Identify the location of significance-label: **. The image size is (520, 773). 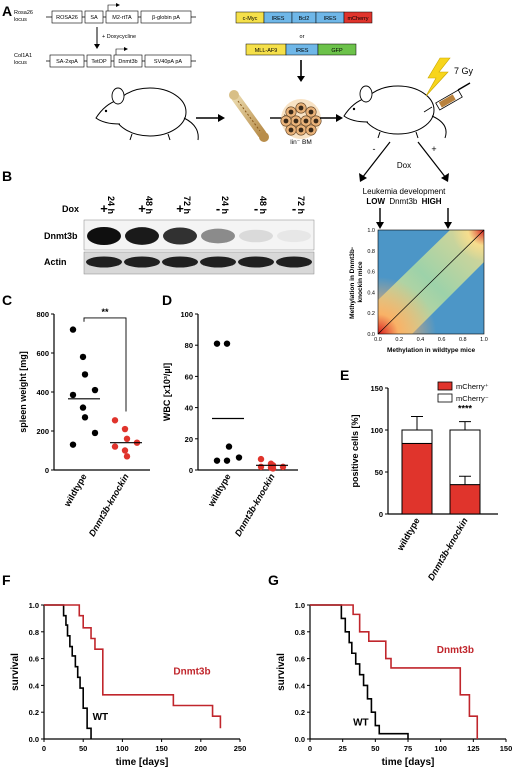
(105, 312).